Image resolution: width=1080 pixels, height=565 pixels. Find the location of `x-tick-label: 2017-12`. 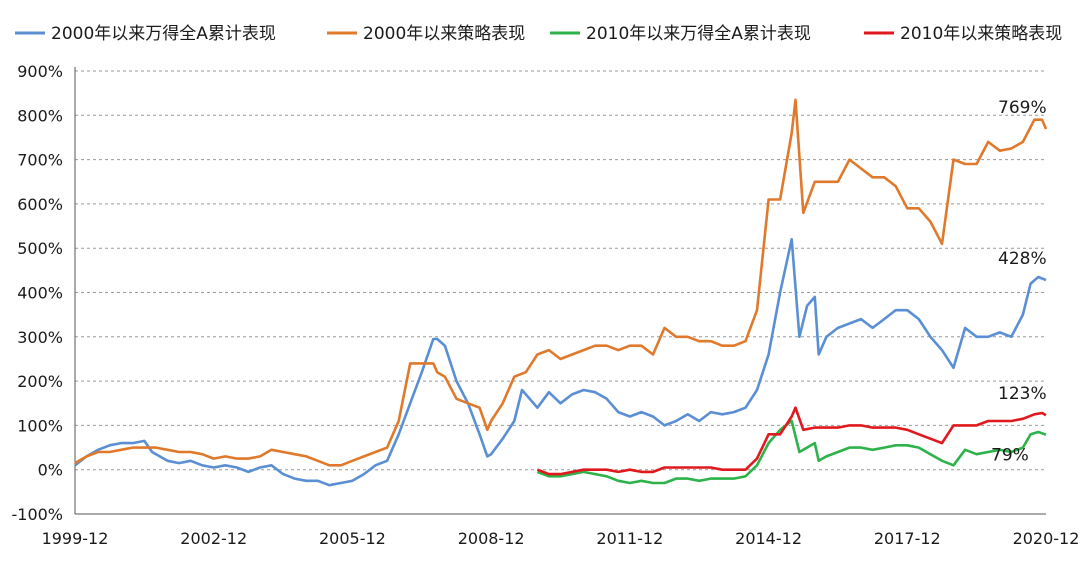

x-tick-label: 2017-12 is located at coordinates (907, 538).